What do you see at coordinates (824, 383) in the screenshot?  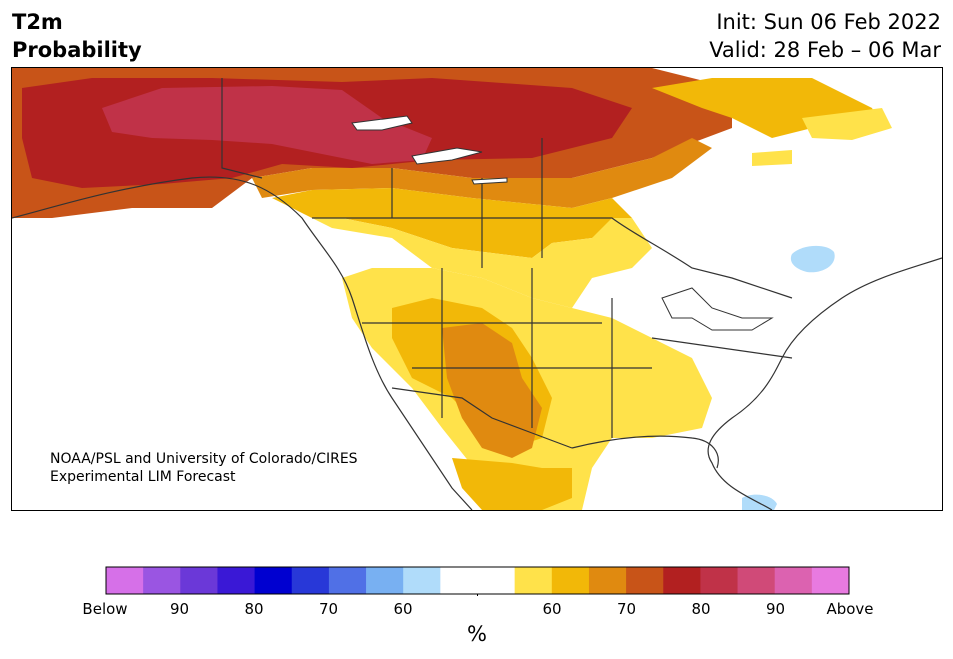 I see `coastline-atlantic` at bounding box center [824, 383].